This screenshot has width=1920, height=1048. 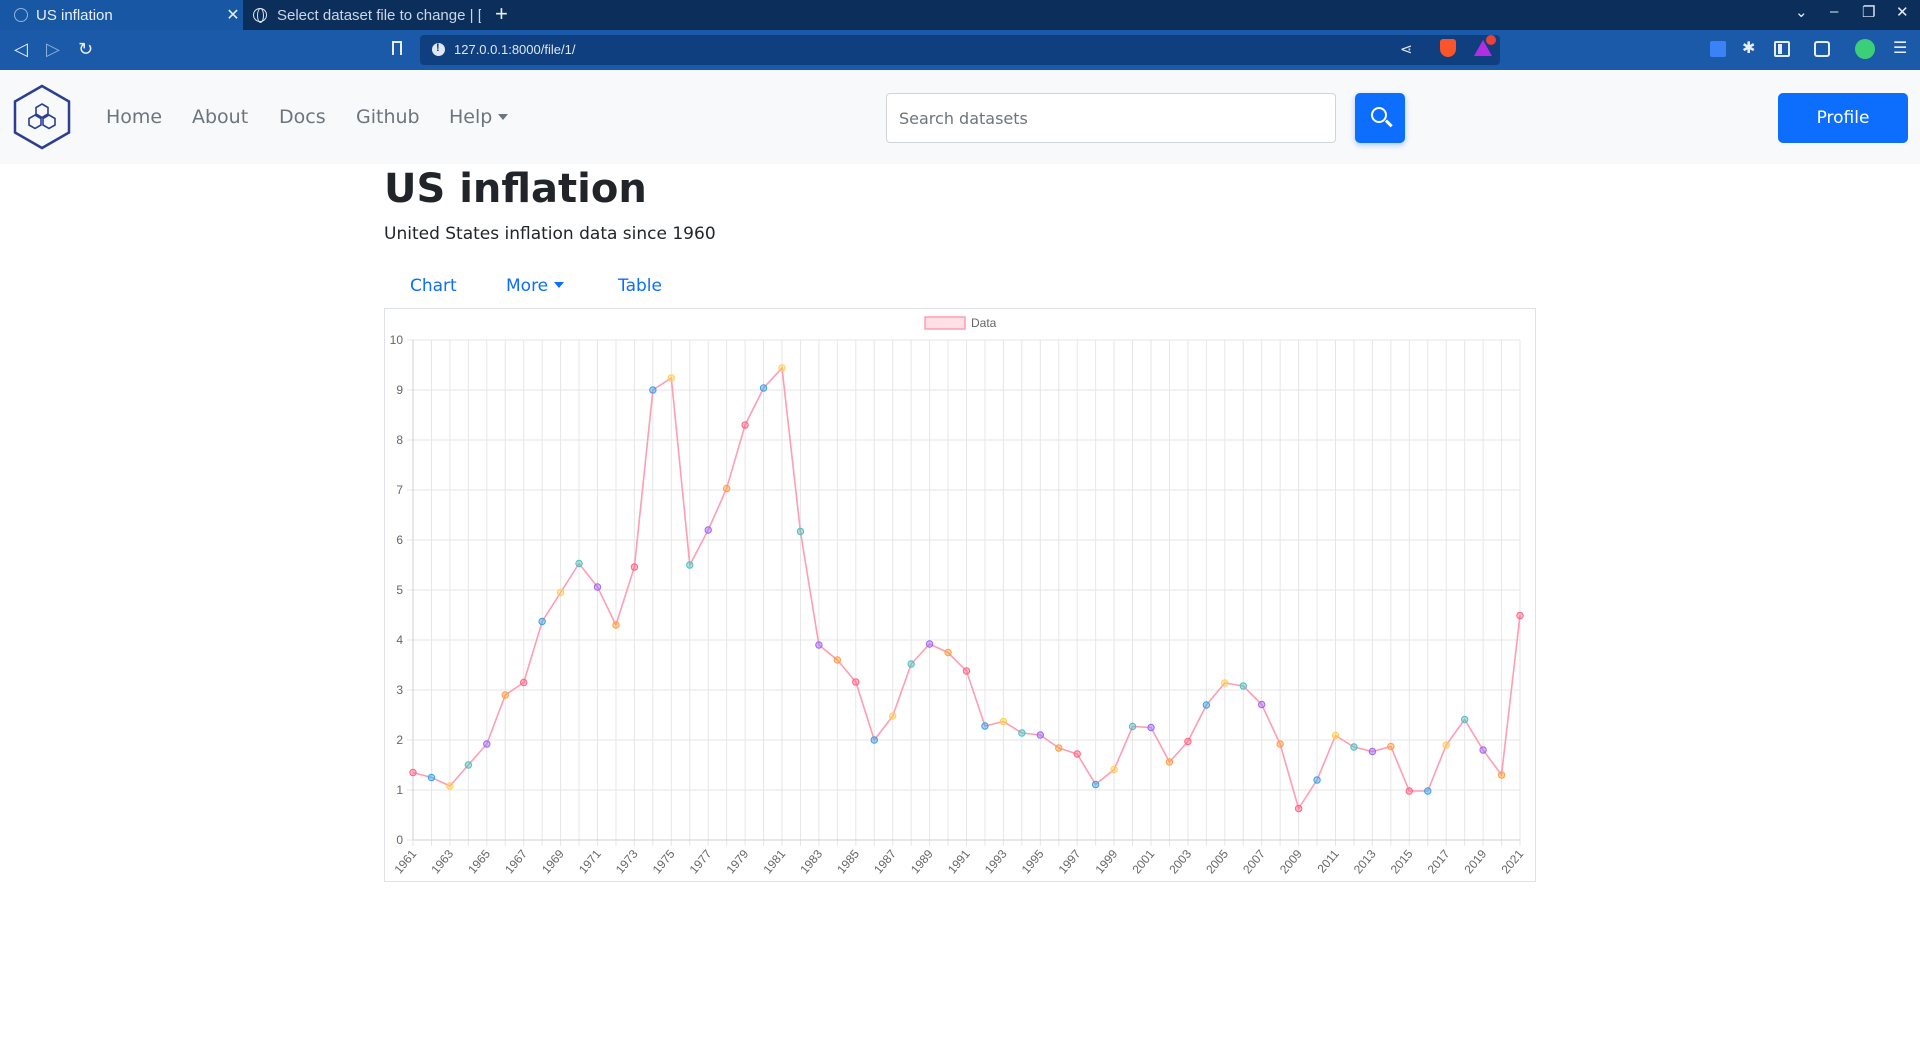 I want to click on nav-link-home: Home, so click(x=134, y=117).